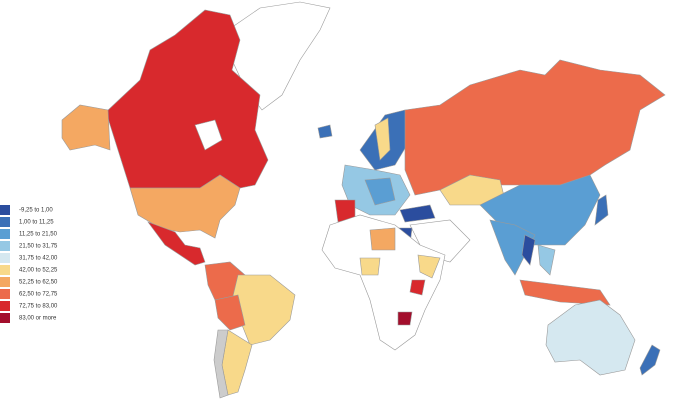  What do you see at coordinates (208, 135) in the screenshot?
I see `hudson-bay` at bounding box center [208, 135].